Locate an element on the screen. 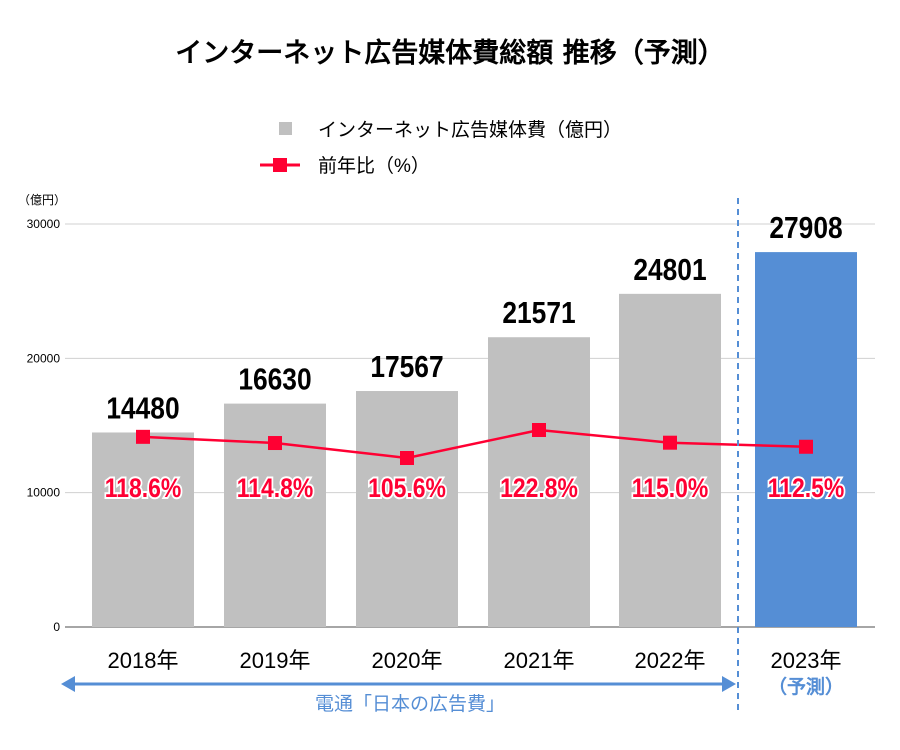 The width and height of the screenshot is (900, 750). legend-bar-label: インターネット広告媒体費（億円） is located at coordinates (470, 130).